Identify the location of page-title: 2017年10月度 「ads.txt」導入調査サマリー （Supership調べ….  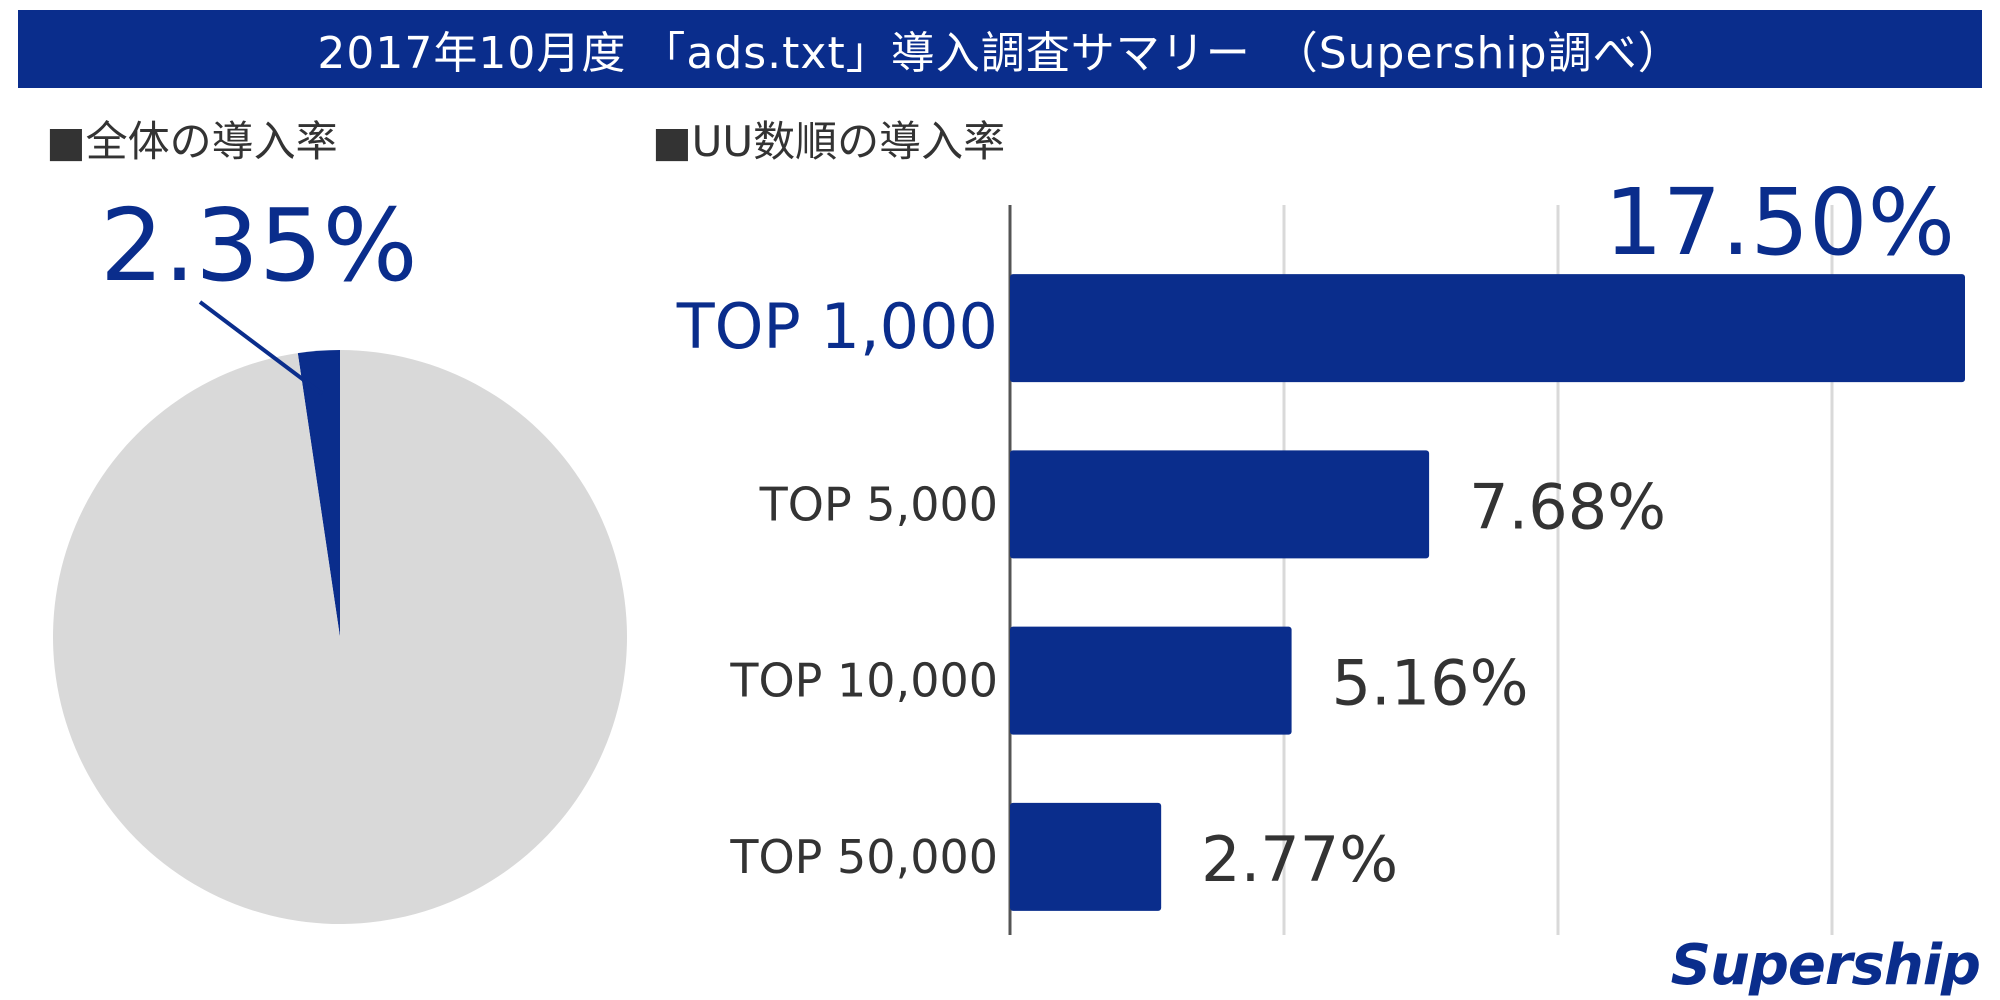
(1000, 53).